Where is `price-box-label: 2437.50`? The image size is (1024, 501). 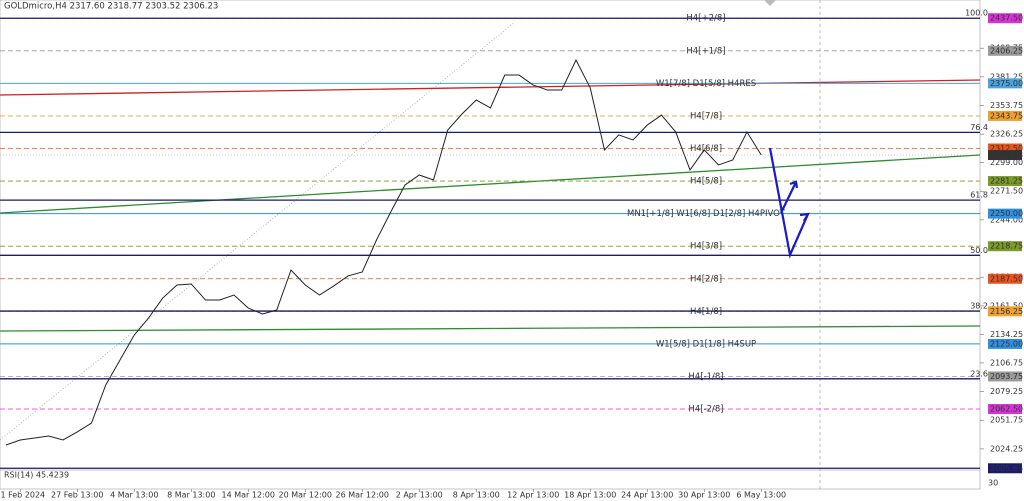
price-box-label: 2437.50 is located at coordinates (1006, 18).